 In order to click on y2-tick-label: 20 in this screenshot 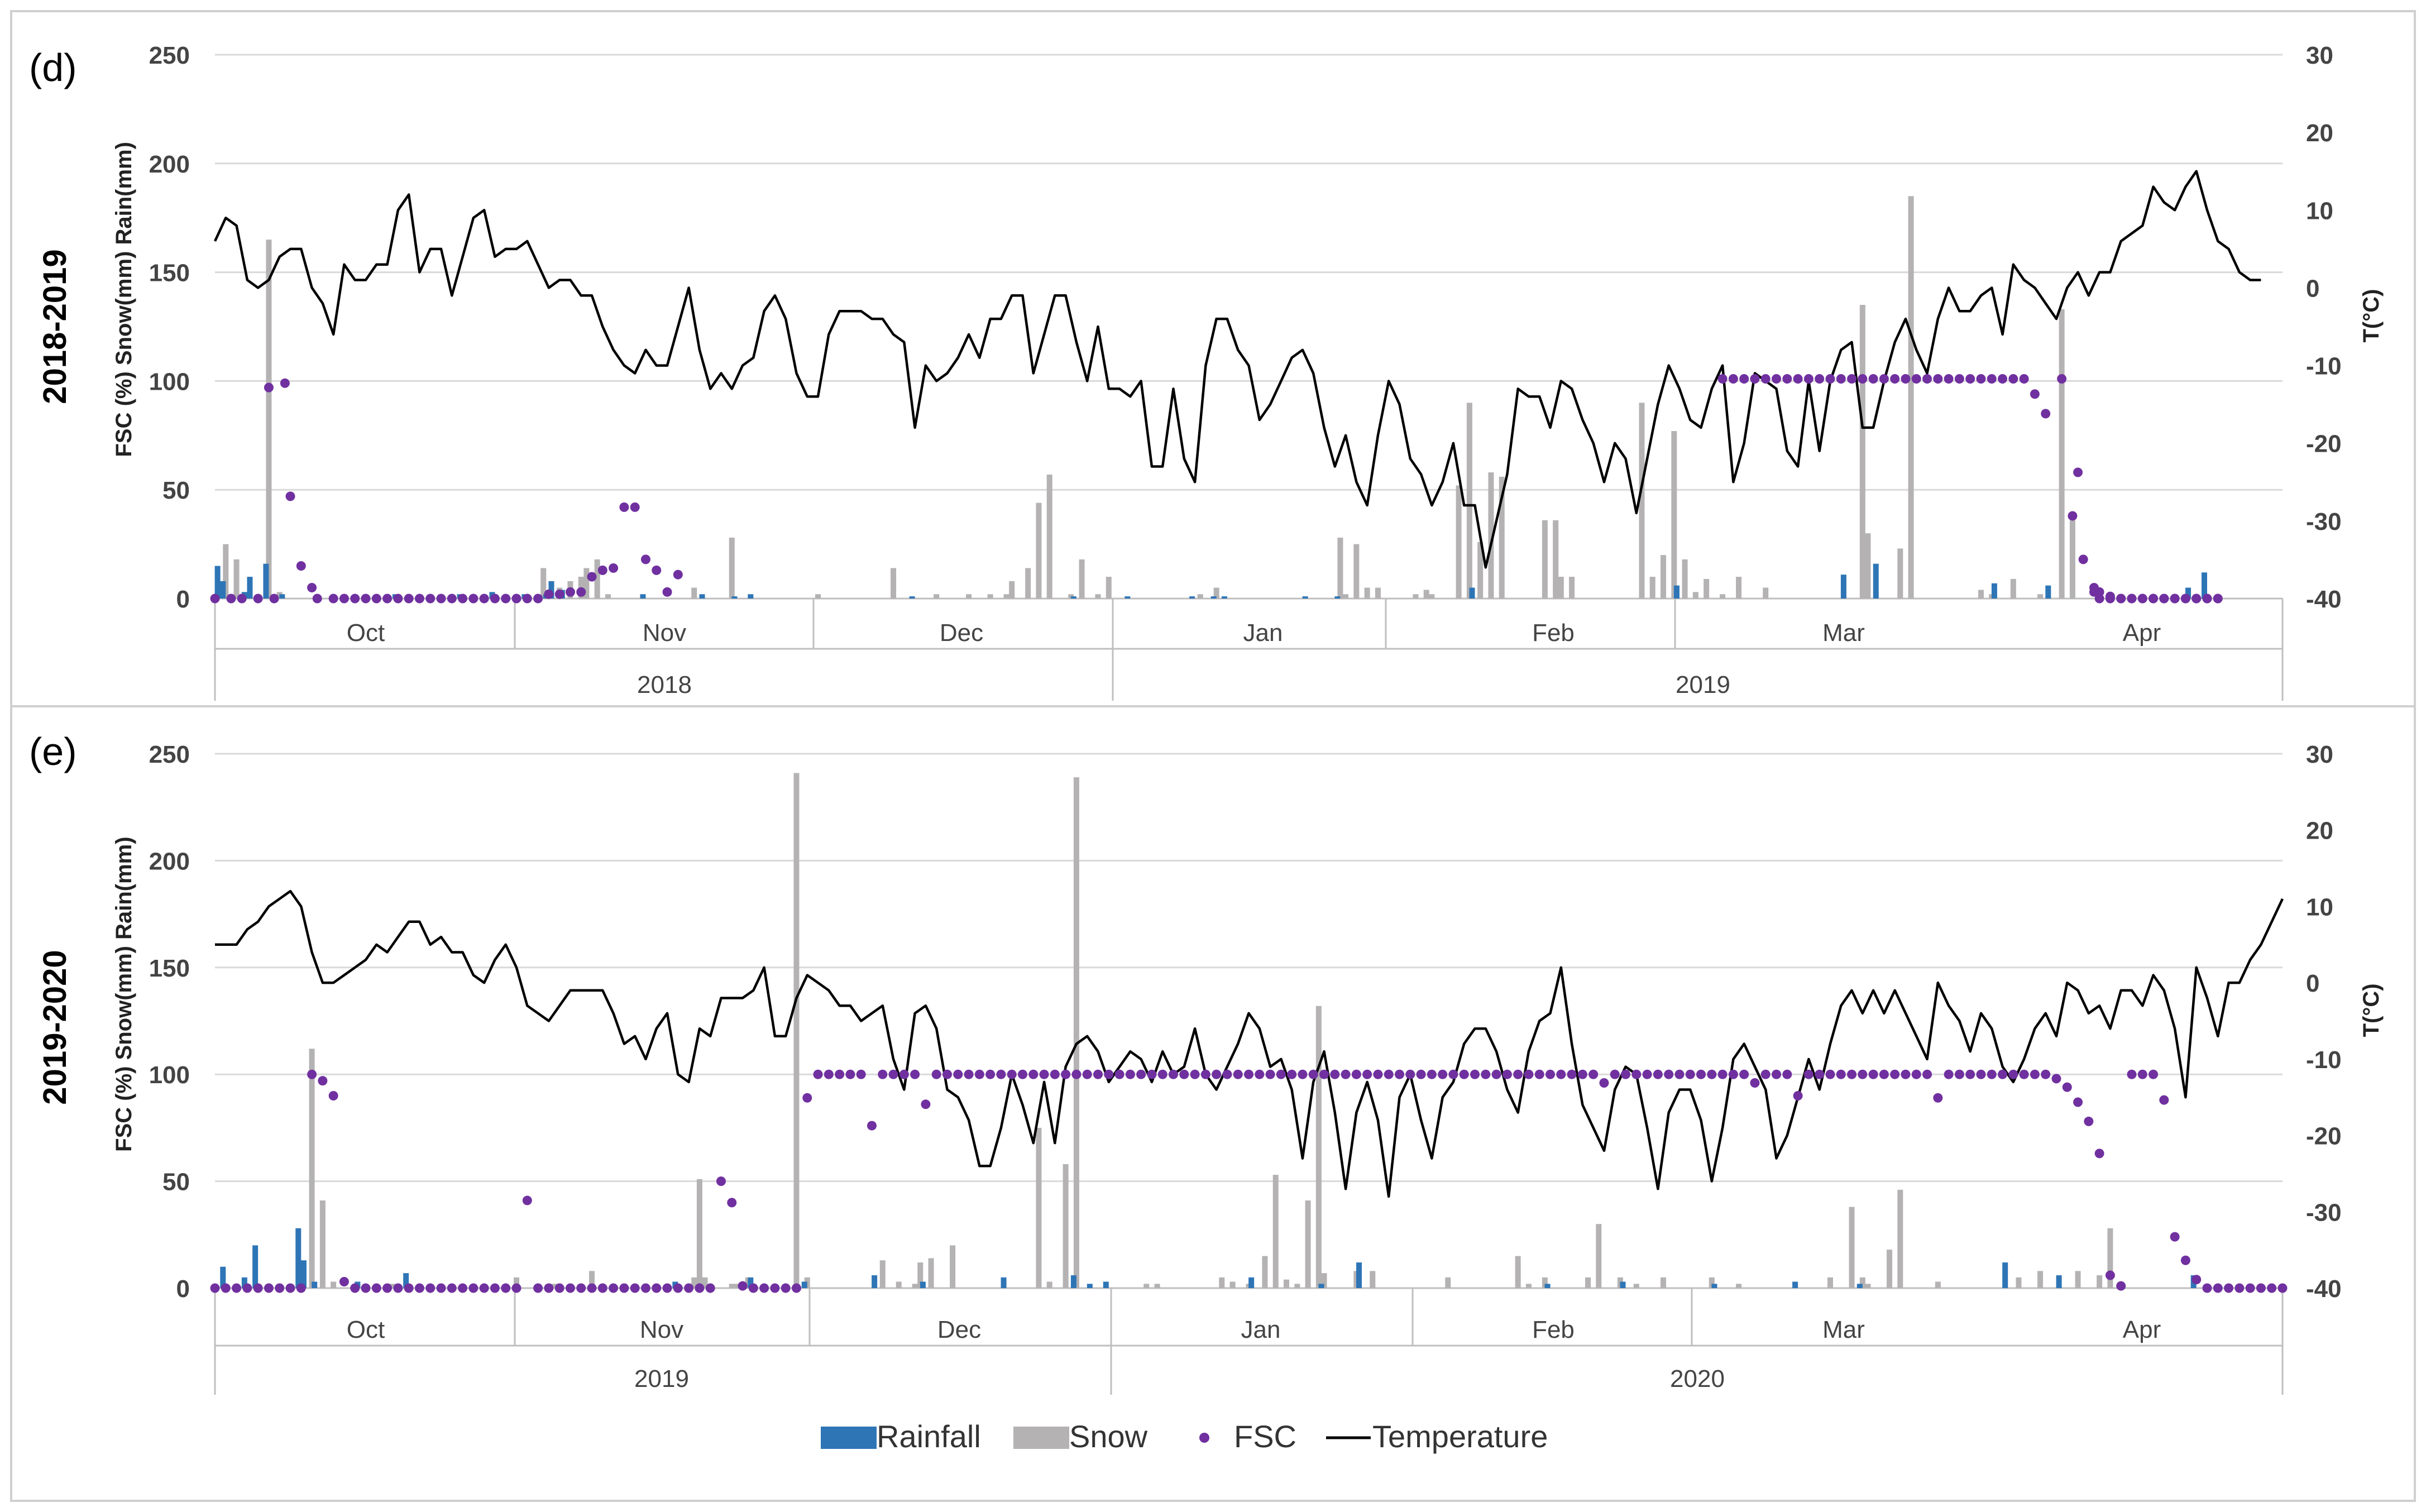, I will do `click(2320, 133)`.